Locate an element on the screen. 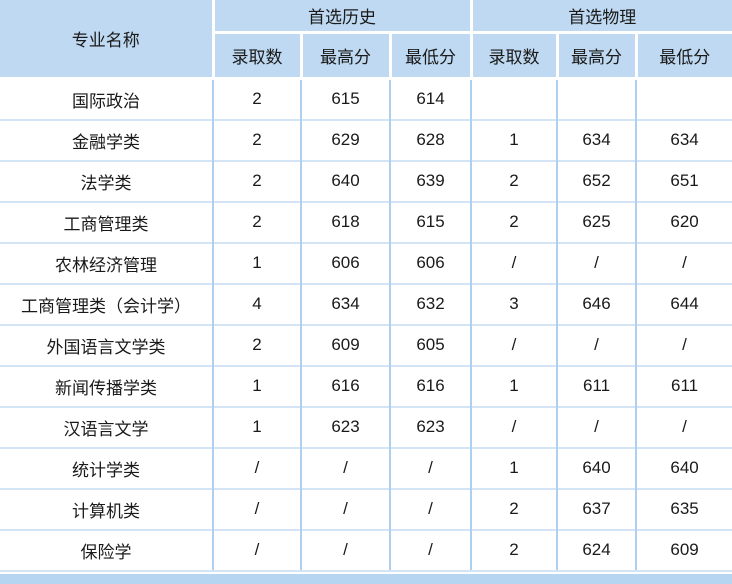 This screenshot has width=732, height=584. group-header-history: 首选历史 is located at coordinates (341, 17).